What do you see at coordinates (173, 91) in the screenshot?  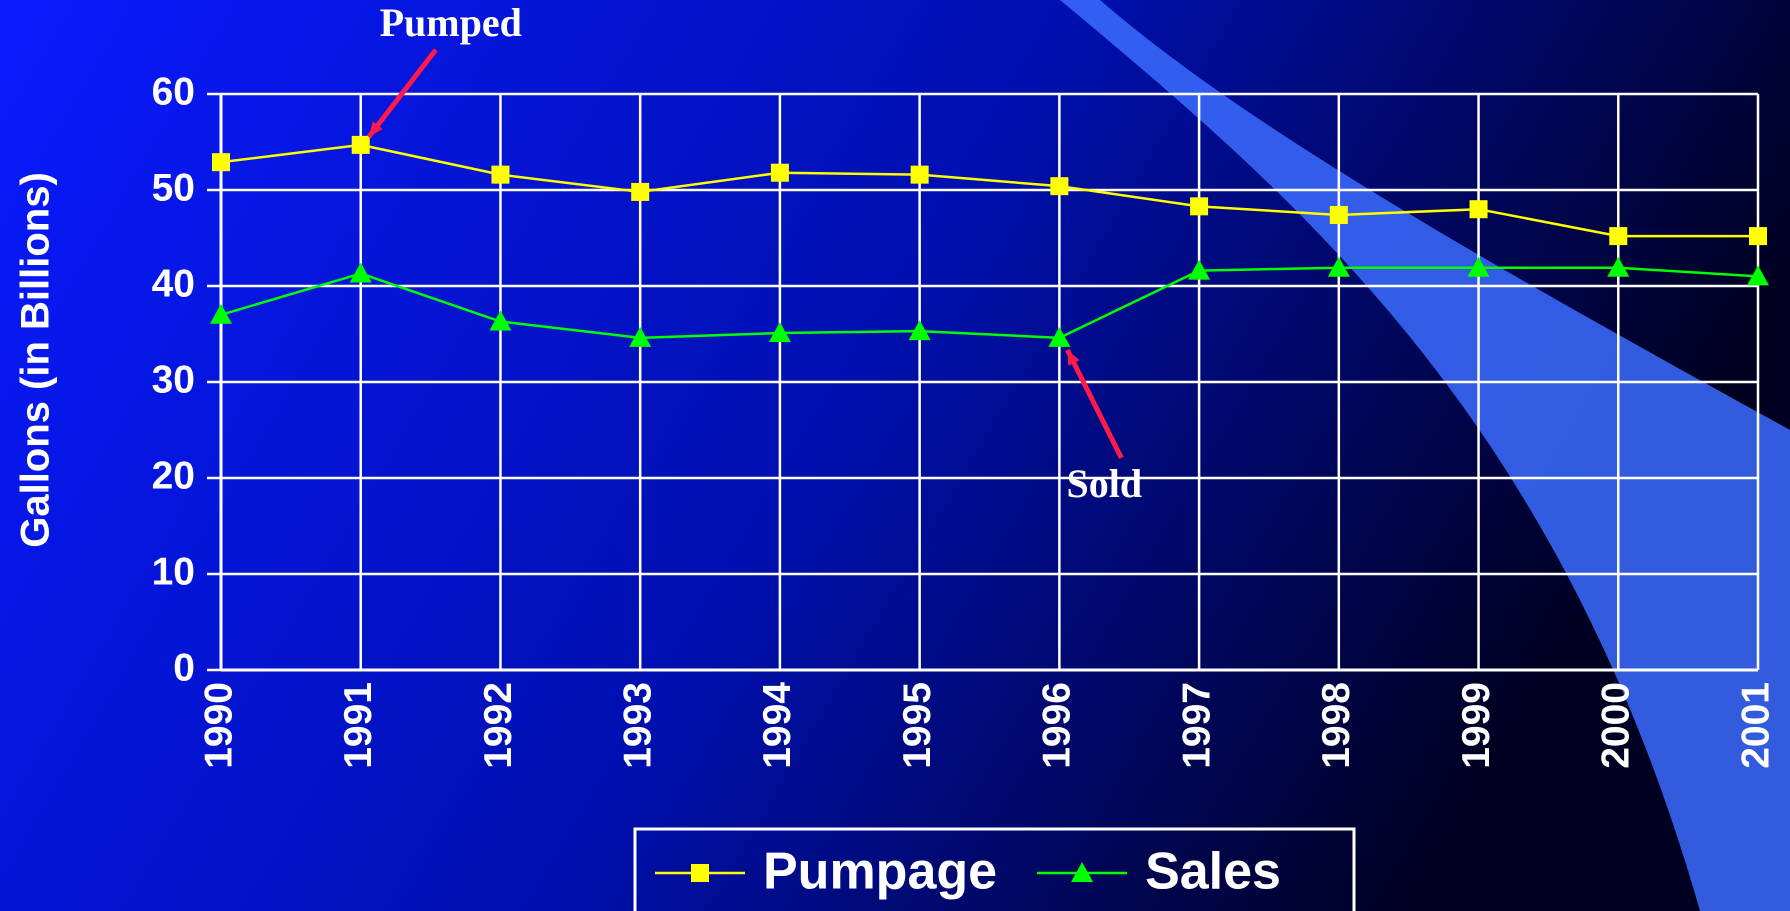 I see `y-tick-label: 60` at bounding box center [173, 91].